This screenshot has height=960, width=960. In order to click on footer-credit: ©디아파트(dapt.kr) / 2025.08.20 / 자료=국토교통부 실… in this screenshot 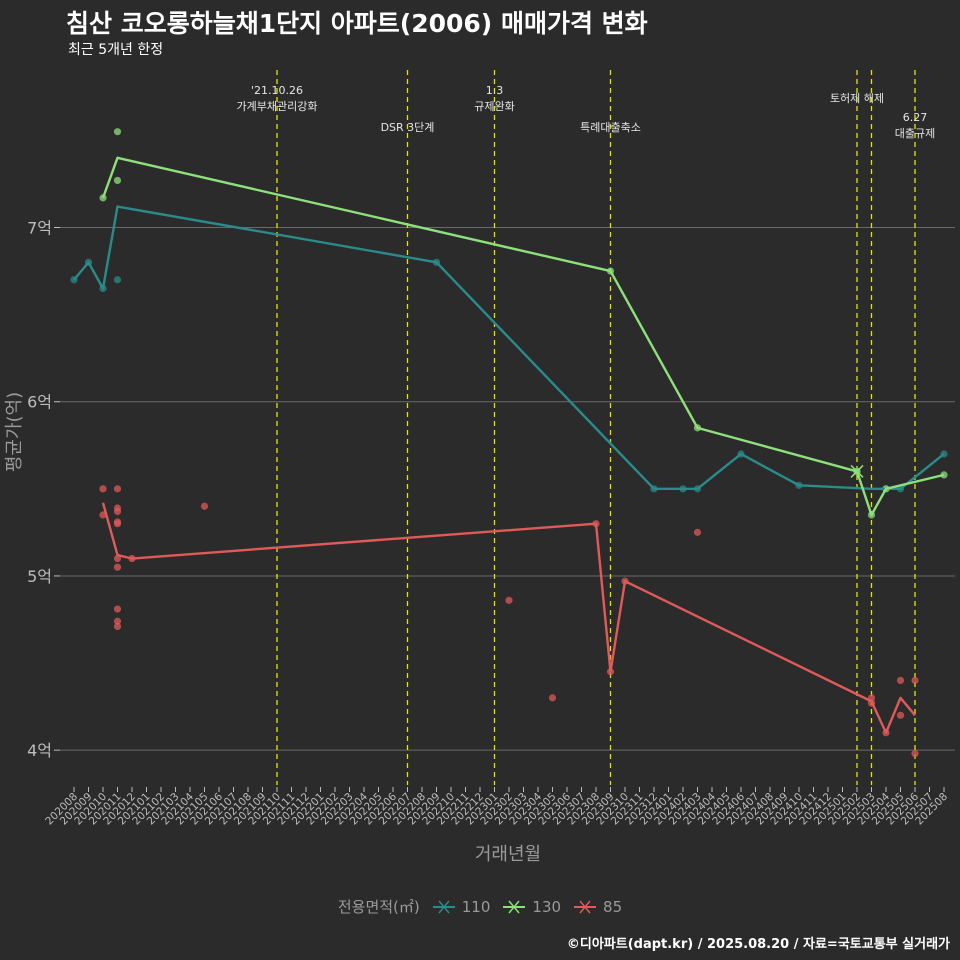, I will do `click(758, 944)`.